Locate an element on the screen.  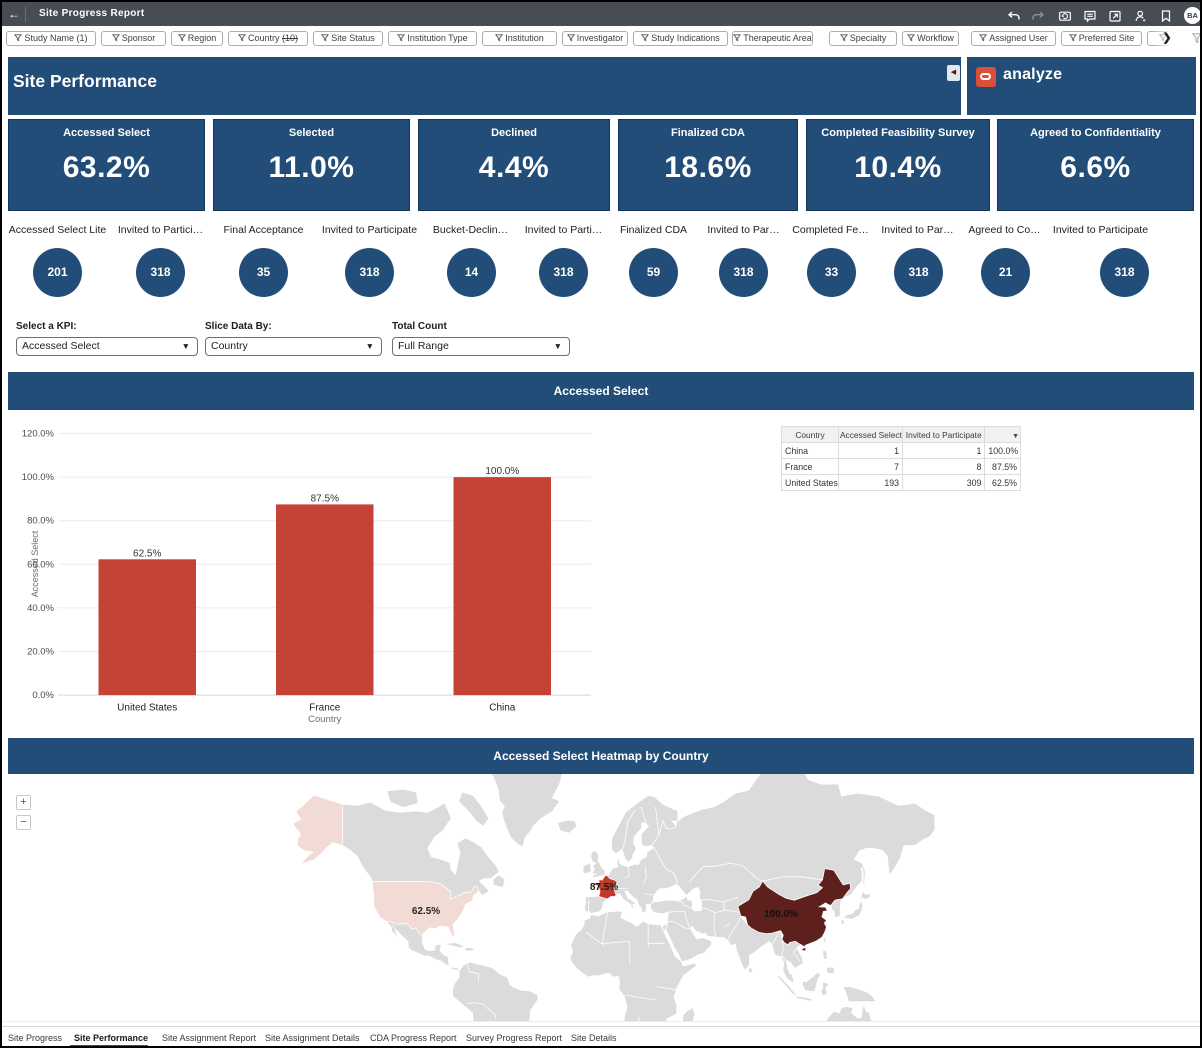
svg-text: United States is located at coordinates (147, 708).